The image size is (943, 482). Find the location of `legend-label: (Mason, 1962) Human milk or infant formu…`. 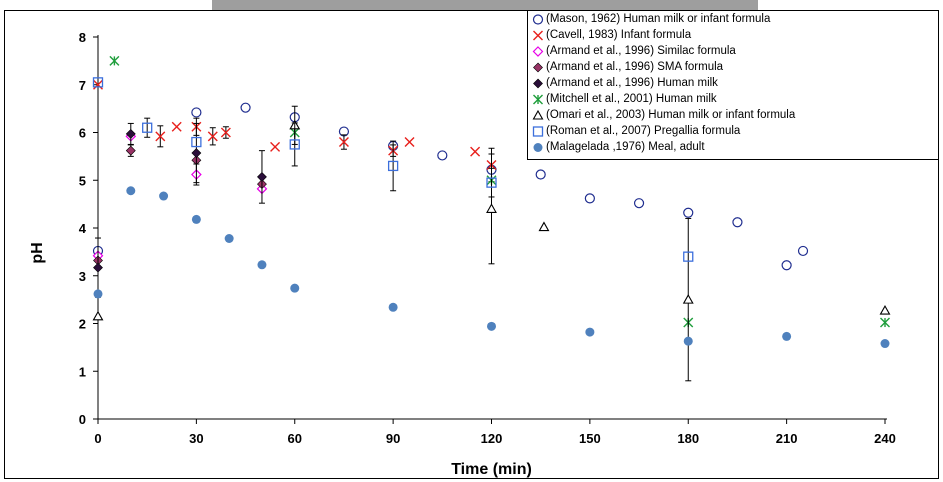

legend-label: (Mason, 1962) Human milk or infant formu… is located at coordinates (658, 19).